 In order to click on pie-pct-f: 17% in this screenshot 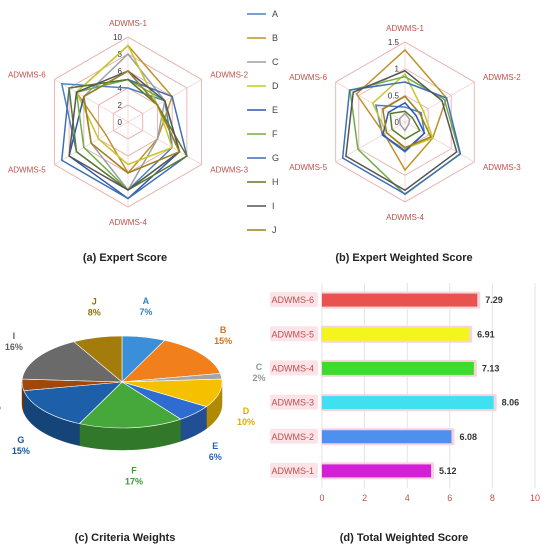, I will do `click(134, 482)`.